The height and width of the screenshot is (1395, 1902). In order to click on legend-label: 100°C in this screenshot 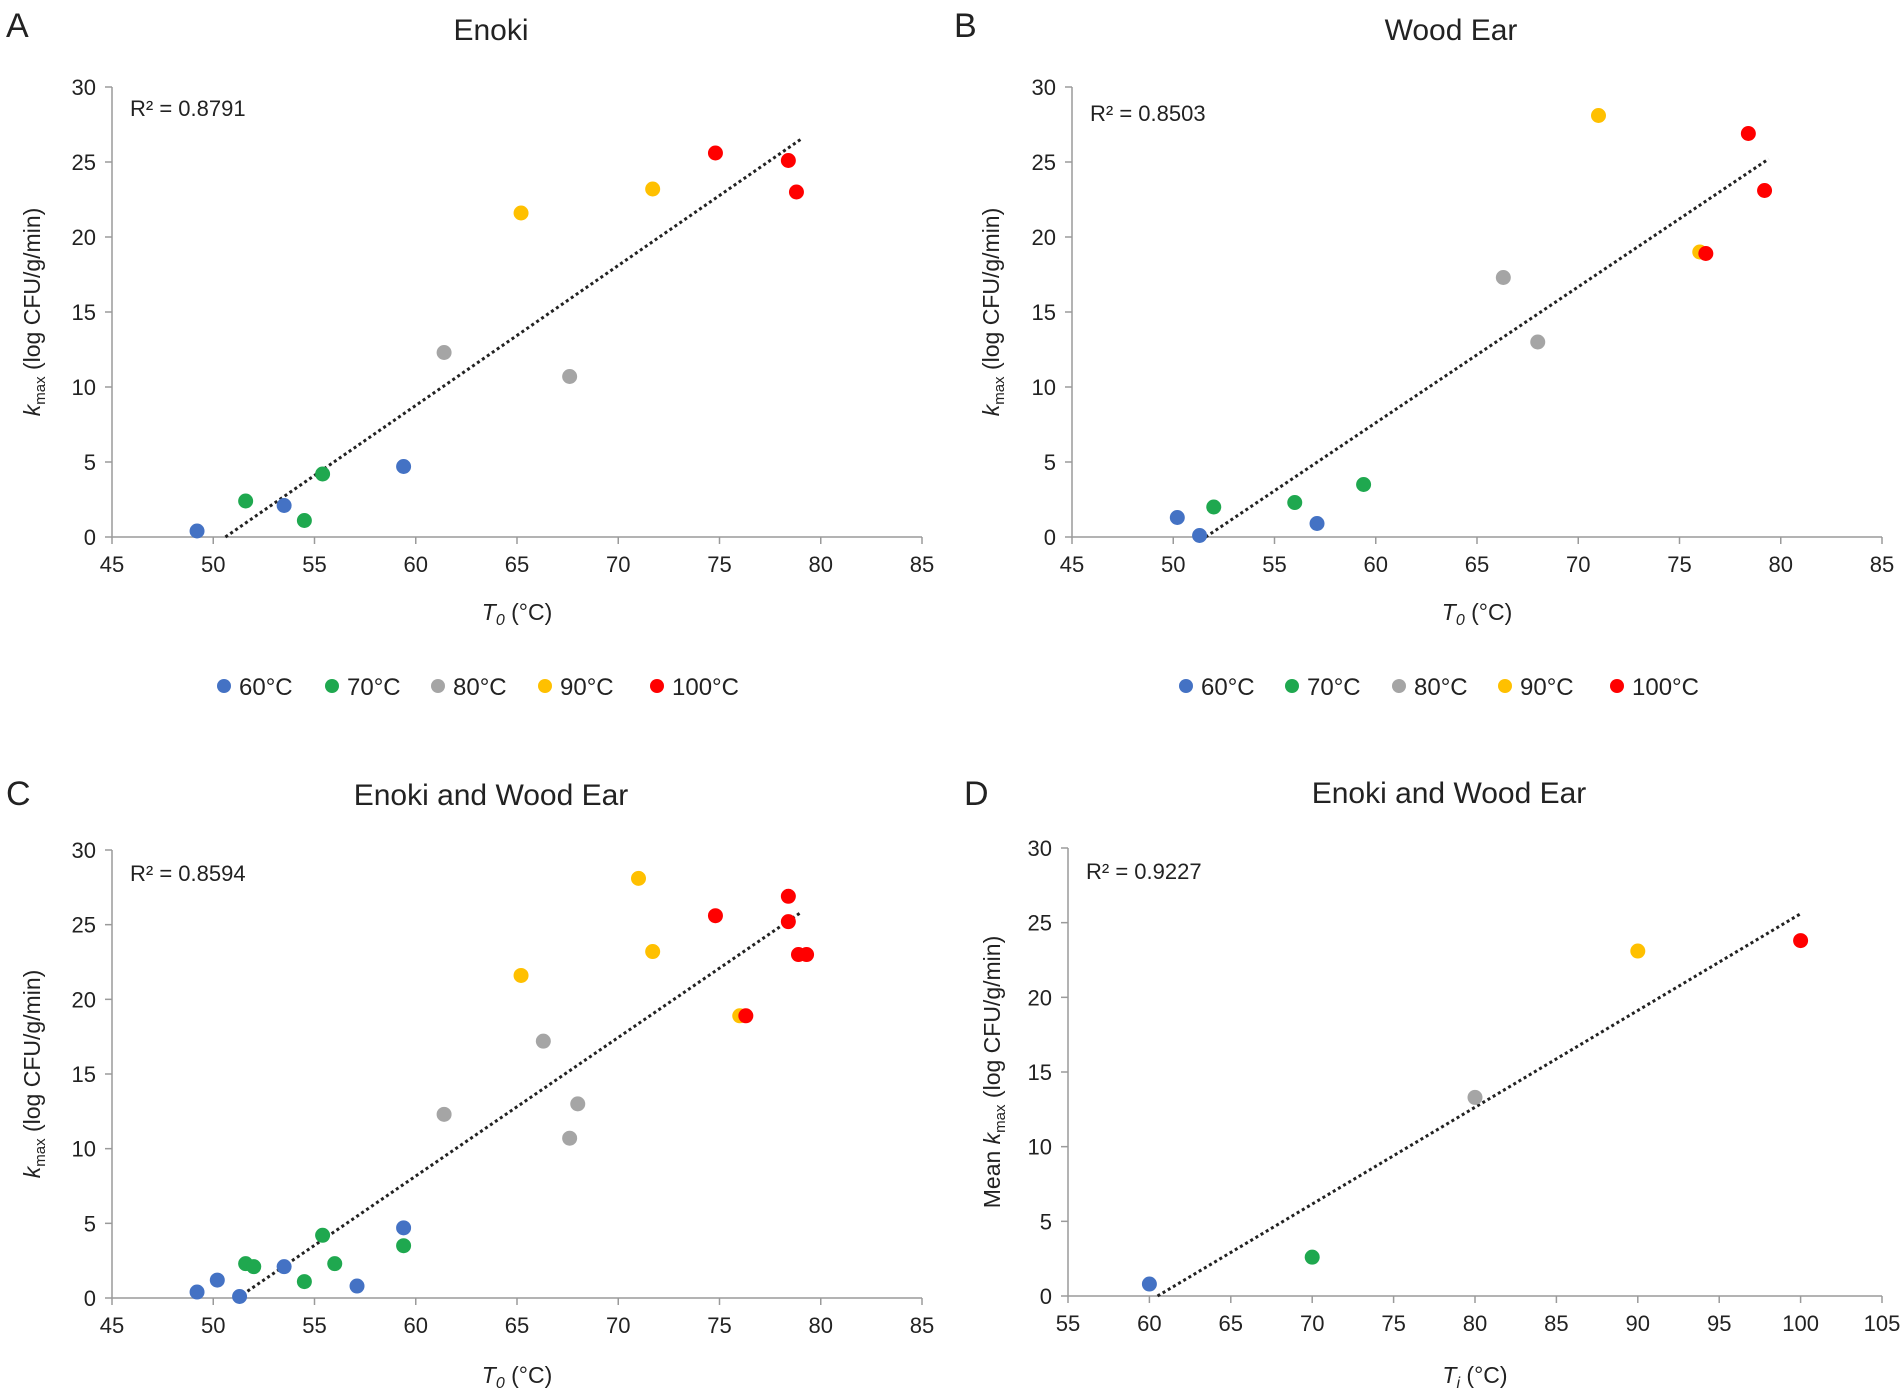, I will do `click(1665, 687)`.